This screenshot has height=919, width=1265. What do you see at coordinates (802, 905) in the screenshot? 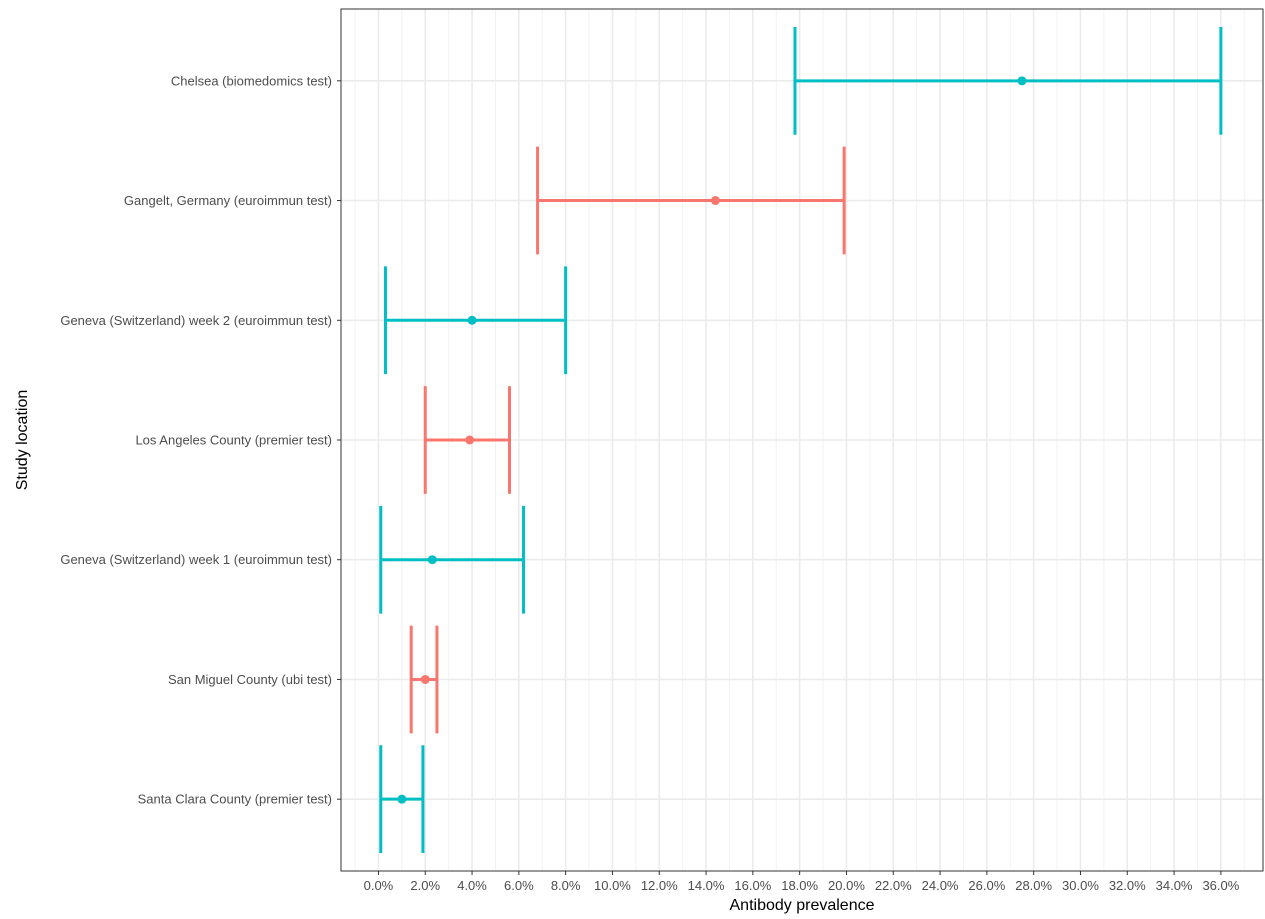
I see `x-axis-title: Antibody prevalence` at bounding box center [802, 905].